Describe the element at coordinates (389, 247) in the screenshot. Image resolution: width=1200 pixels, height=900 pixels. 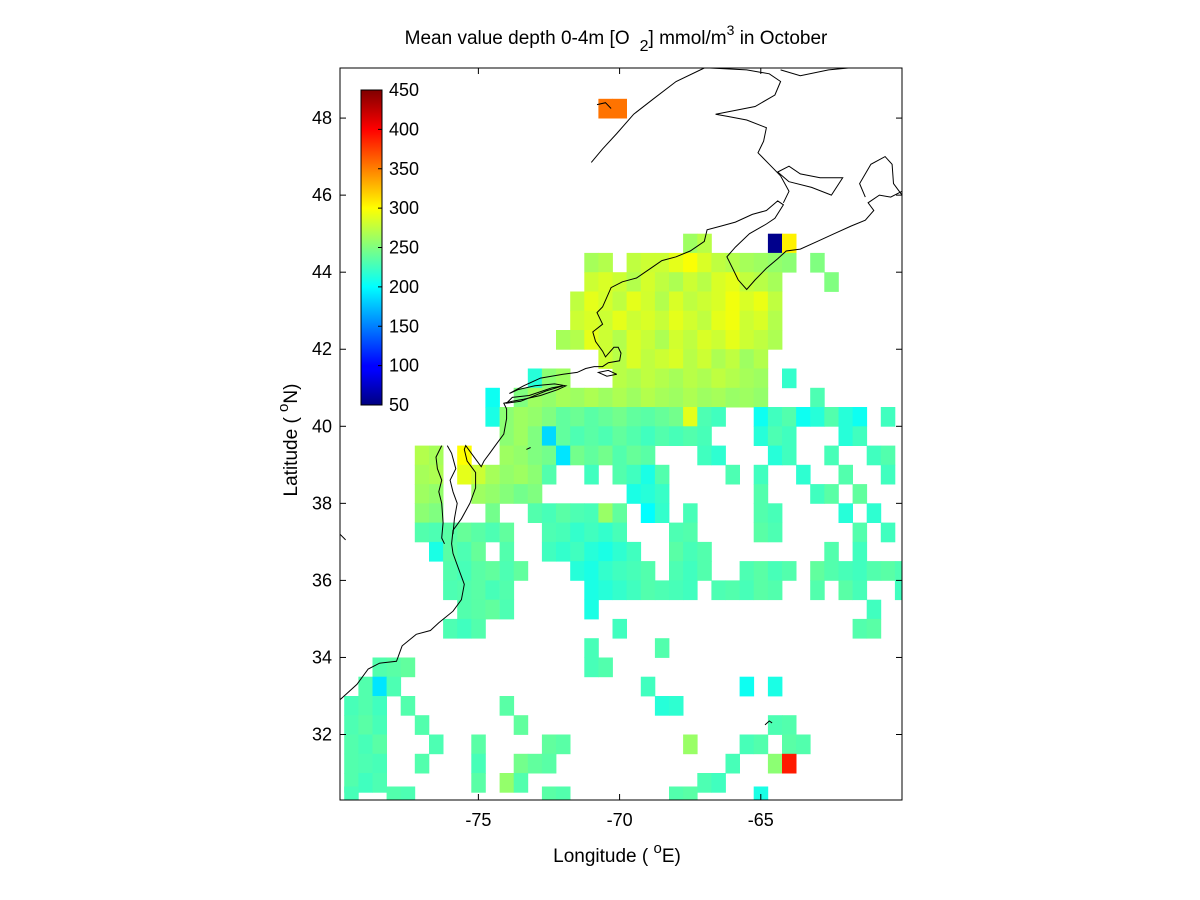
I see `colorbar: 50 100 150 200 250 300 350 400 450` at that location.